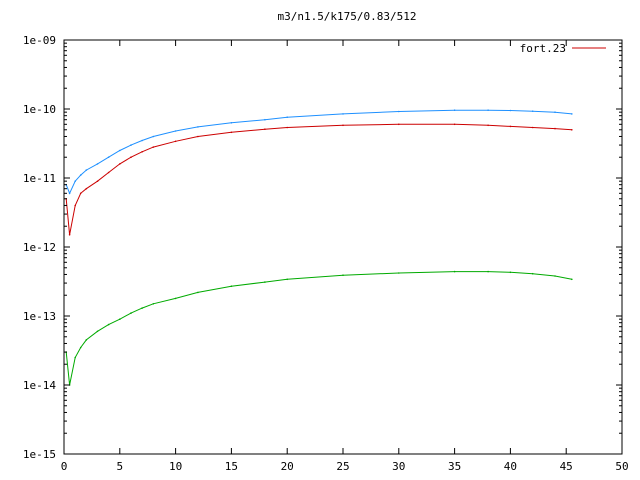 The image size is (640, 480). I want to click on y-tick-label: 1e-13, so click(39, 316).